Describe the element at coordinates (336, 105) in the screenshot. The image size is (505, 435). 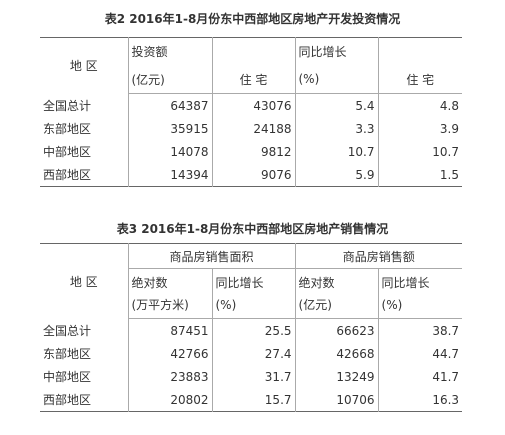
I see `value-cell: 5.4` at that location.